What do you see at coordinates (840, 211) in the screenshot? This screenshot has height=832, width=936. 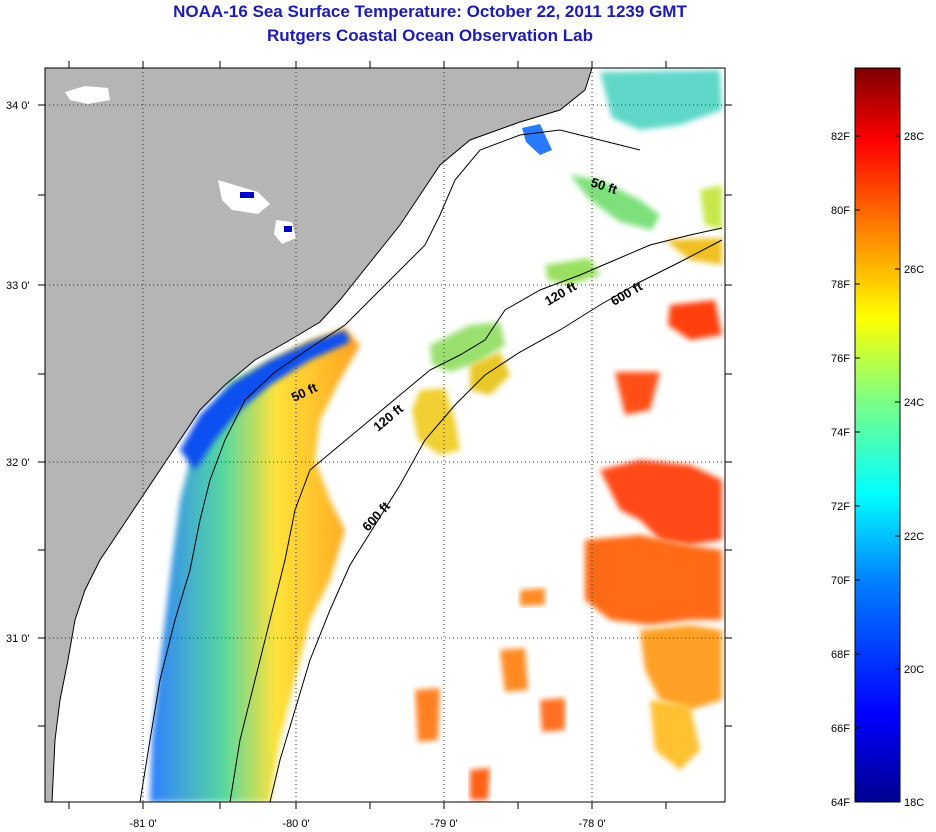 I see `colorbar-f-label: 80F` at bounding box center [840, 211].